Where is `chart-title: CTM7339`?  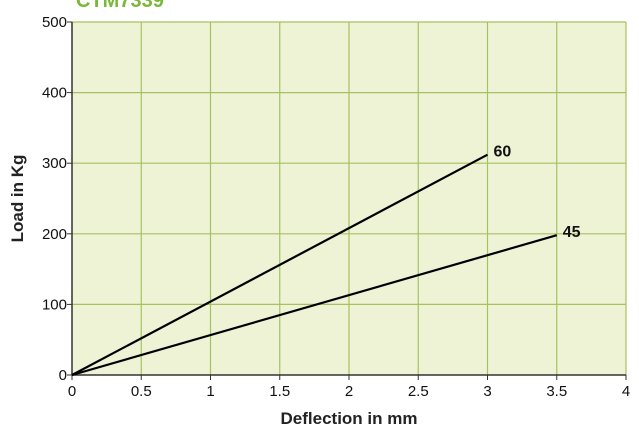
chart-title: CTM7339 is located at coordinates (120, 6).